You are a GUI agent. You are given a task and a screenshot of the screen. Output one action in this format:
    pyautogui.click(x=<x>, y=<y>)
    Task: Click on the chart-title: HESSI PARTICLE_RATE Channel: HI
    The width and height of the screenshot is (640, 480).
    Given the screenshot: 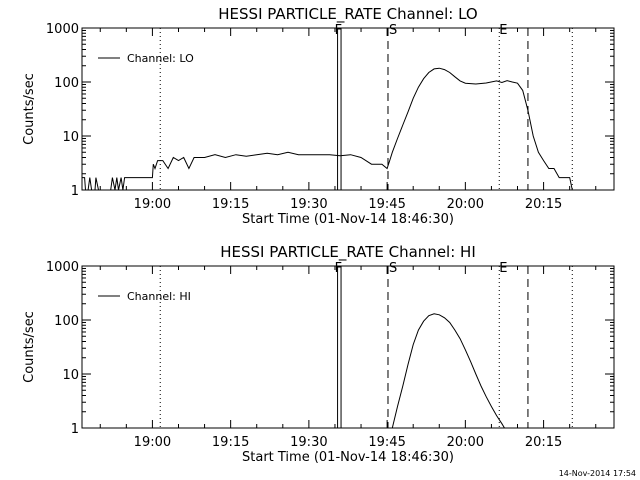 What is the action you would take?
    pyautogui.click(x=348, y=252)
    